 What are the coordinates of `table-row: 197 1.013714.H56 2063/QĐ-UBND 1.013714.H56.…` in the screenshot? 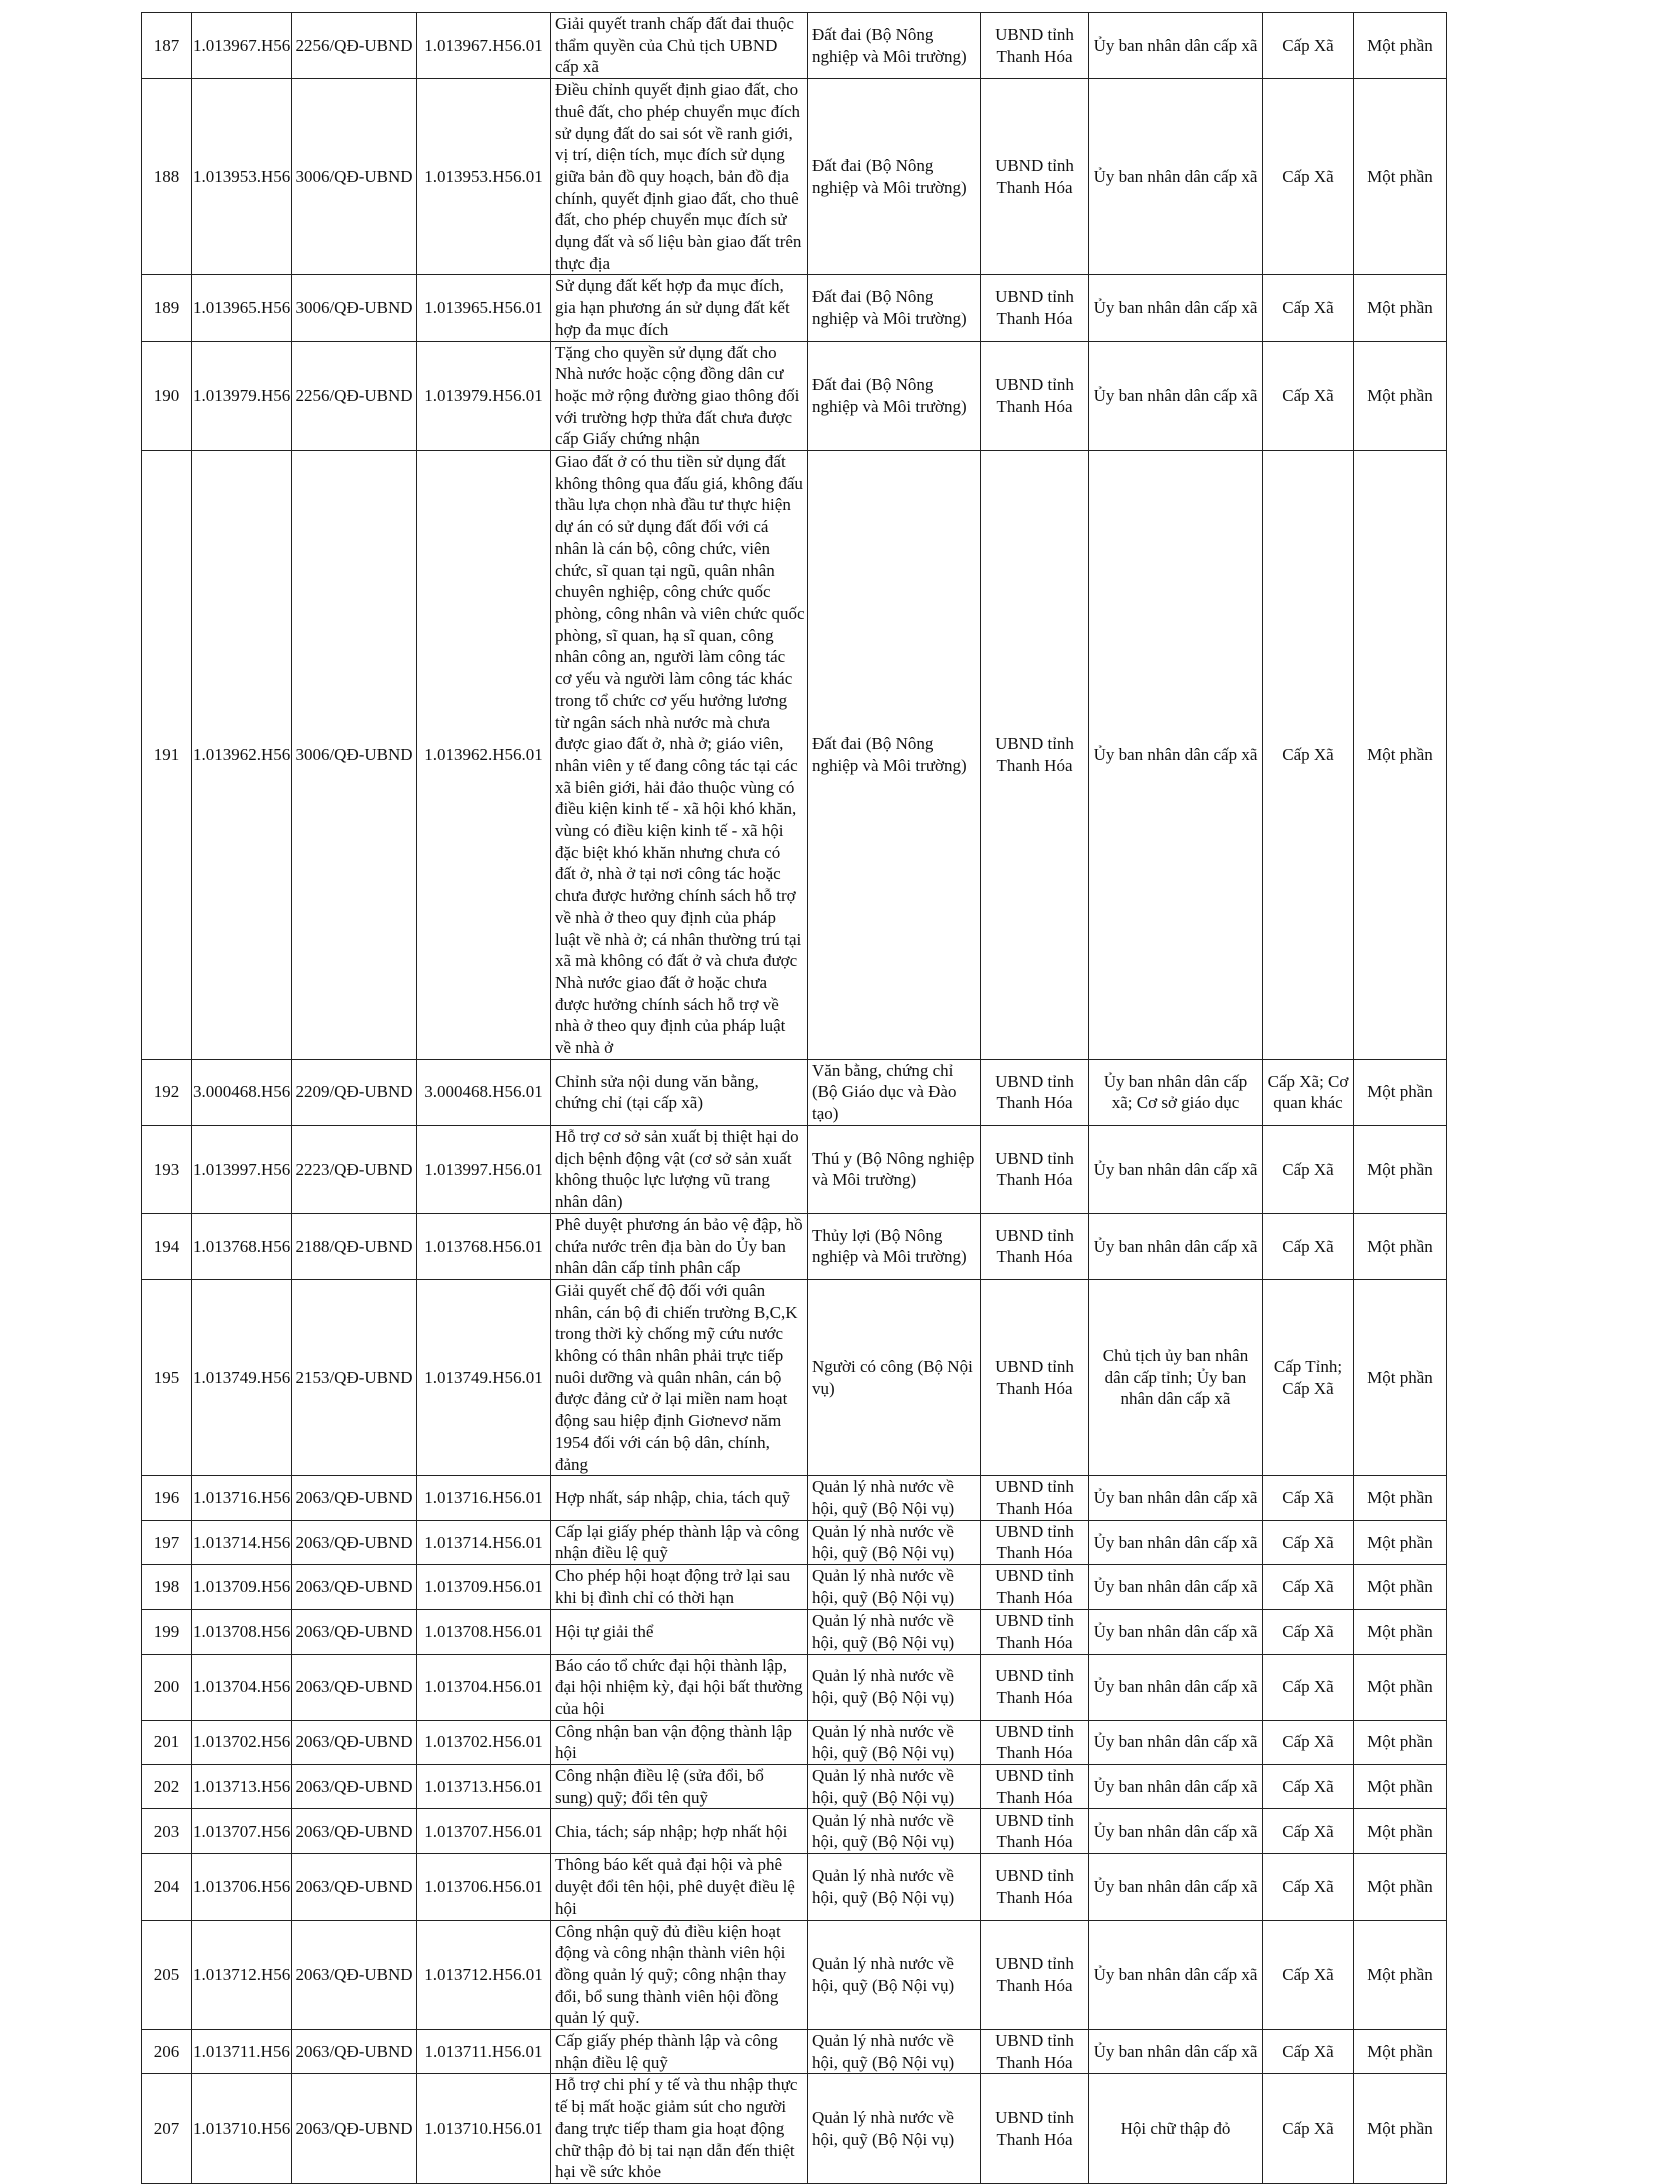 It's located at (794, 1542).